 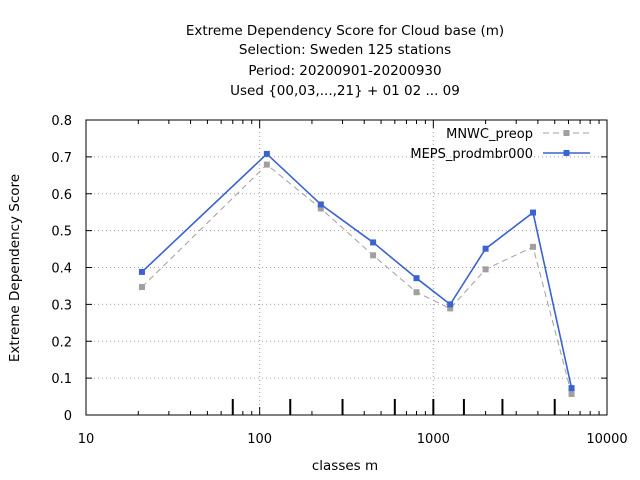 I want to click on y-tick-label: 0.8, so click(x=61, y=121).